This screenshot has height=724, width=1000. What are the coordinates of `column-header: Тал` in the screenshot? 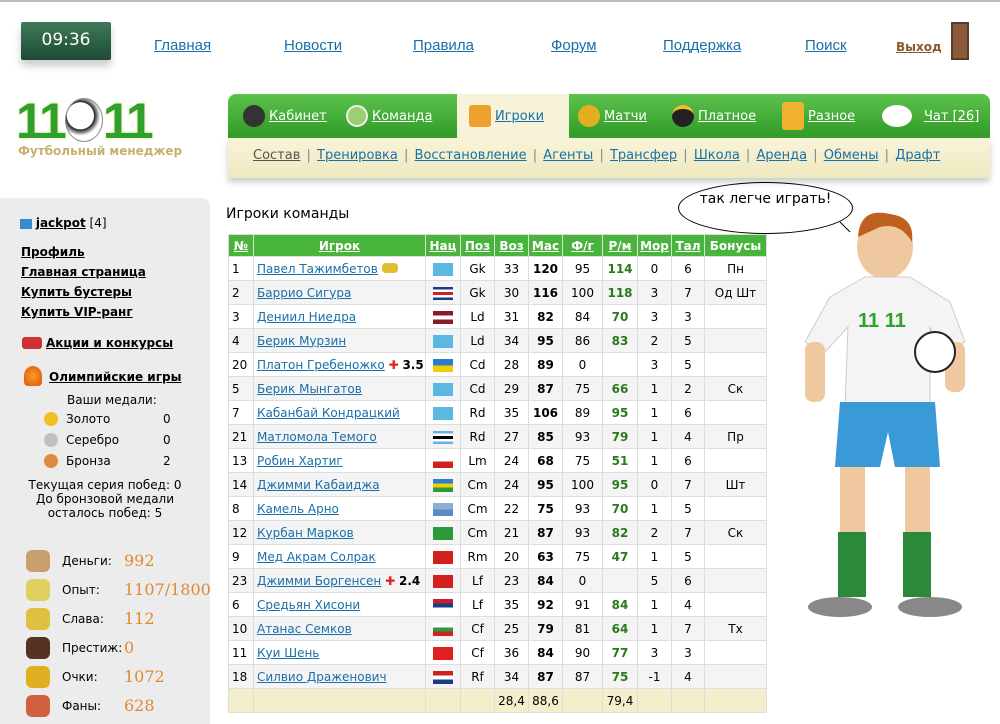 It's located at (688, 245).